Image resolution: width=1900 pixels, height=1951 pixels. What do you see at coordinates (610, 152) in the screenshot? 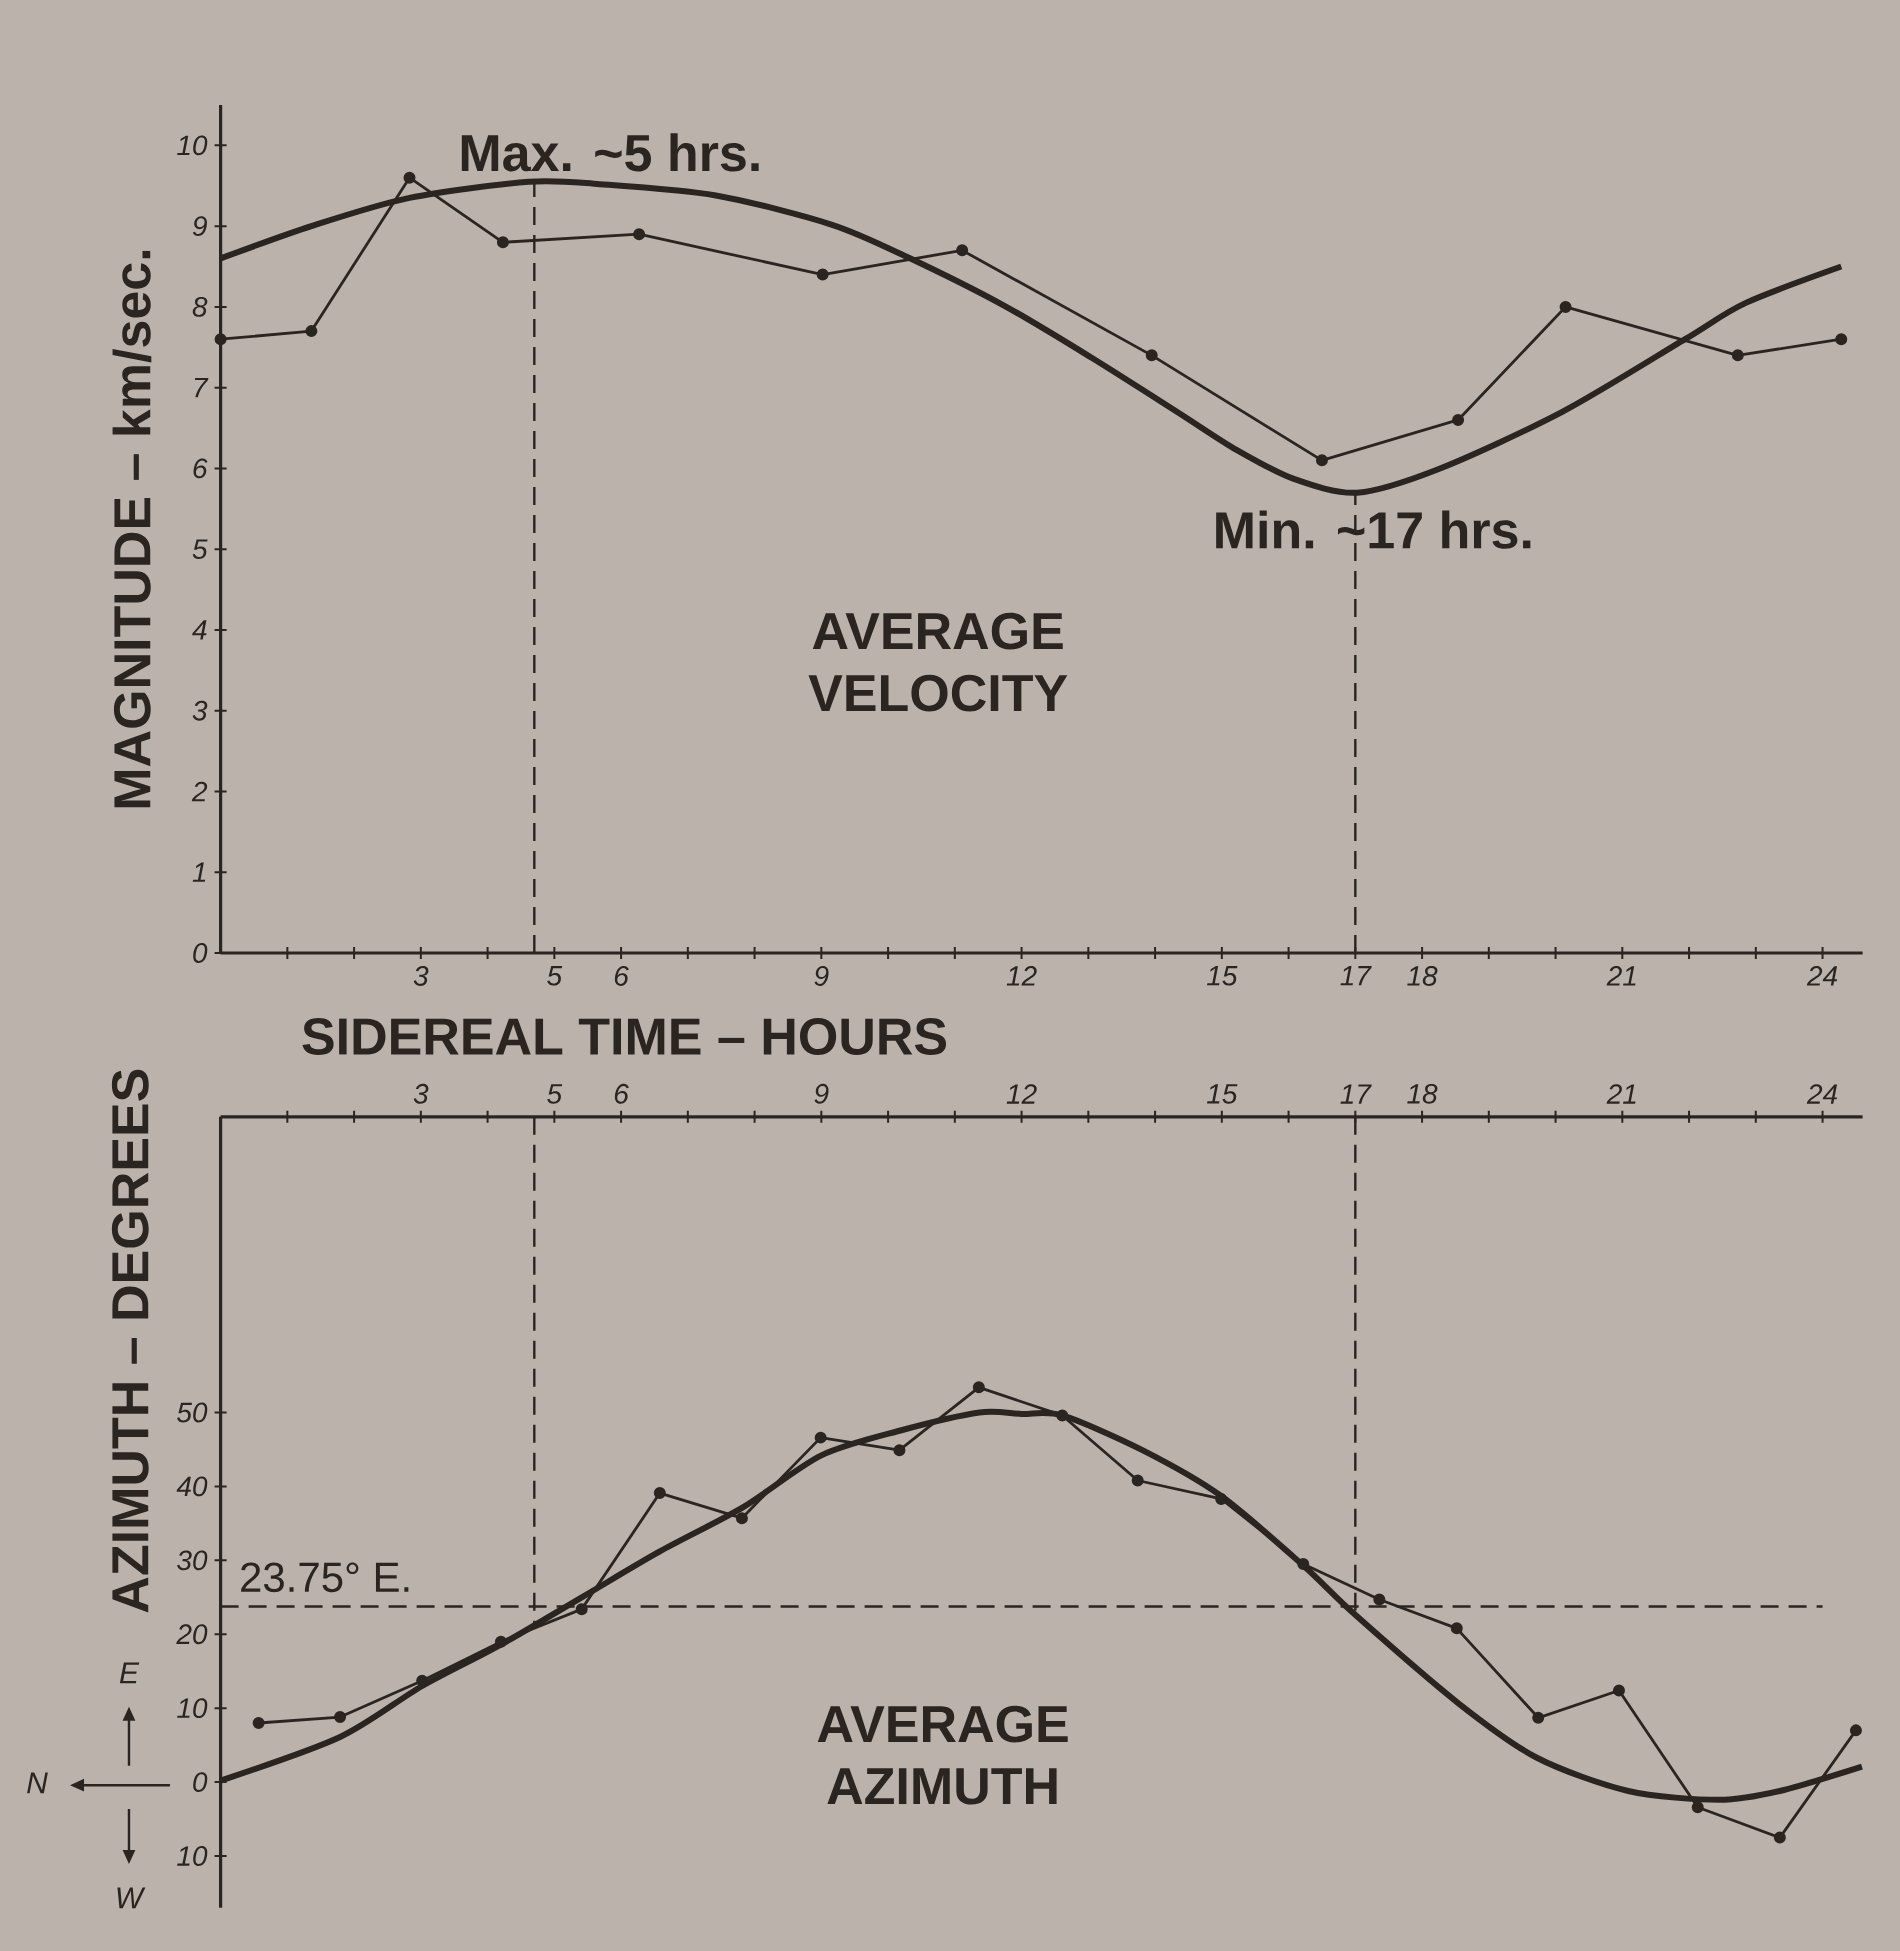
I see `ref-line-label: Max. ~5 hrs.` at bounding box center [610, 152].